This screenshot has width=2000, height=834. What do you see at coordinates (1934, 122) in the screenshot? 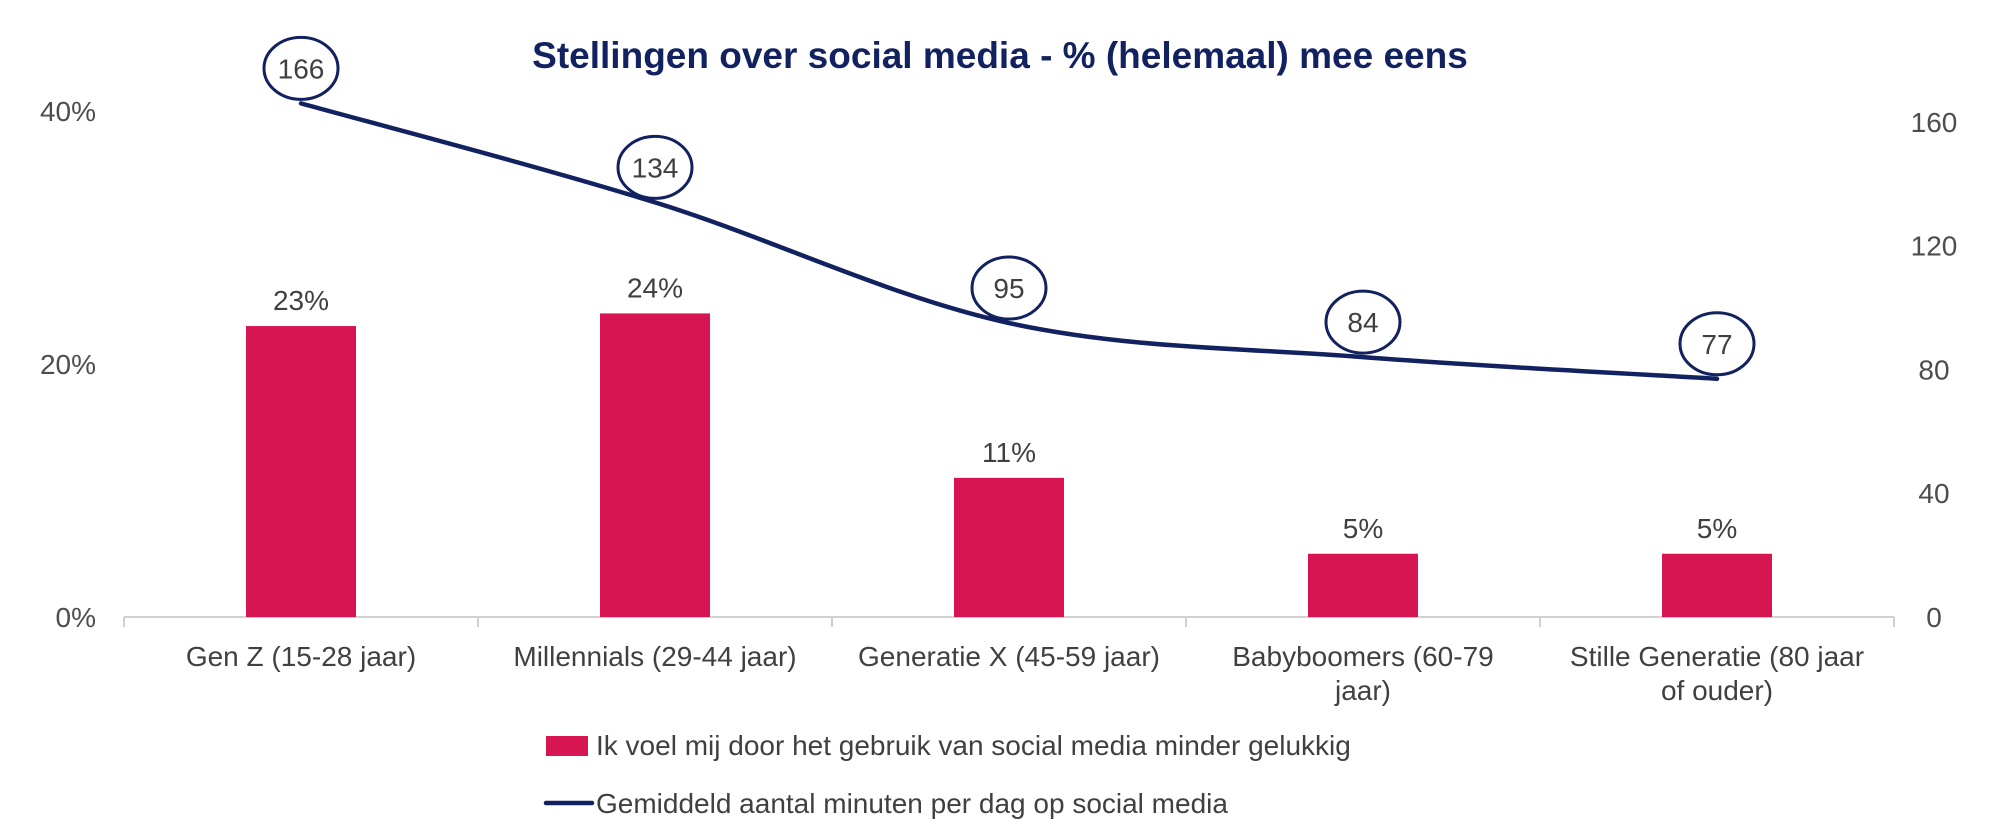
I see `y-right-tick-label: 160` at bounding box center [1934, 122].